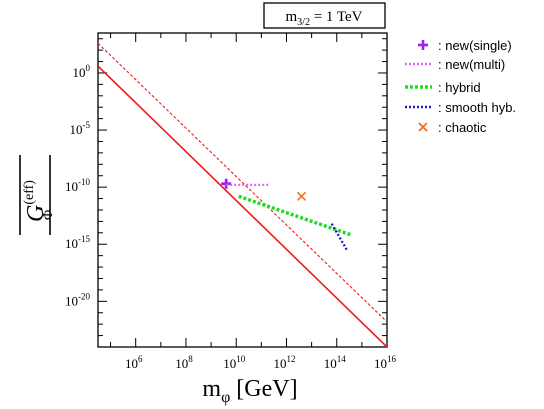  What do you see at coordinates (249, 391) in the screenshot?
I see `x-axis-label: mφ [GeV]` at bounding box center [249, 391].